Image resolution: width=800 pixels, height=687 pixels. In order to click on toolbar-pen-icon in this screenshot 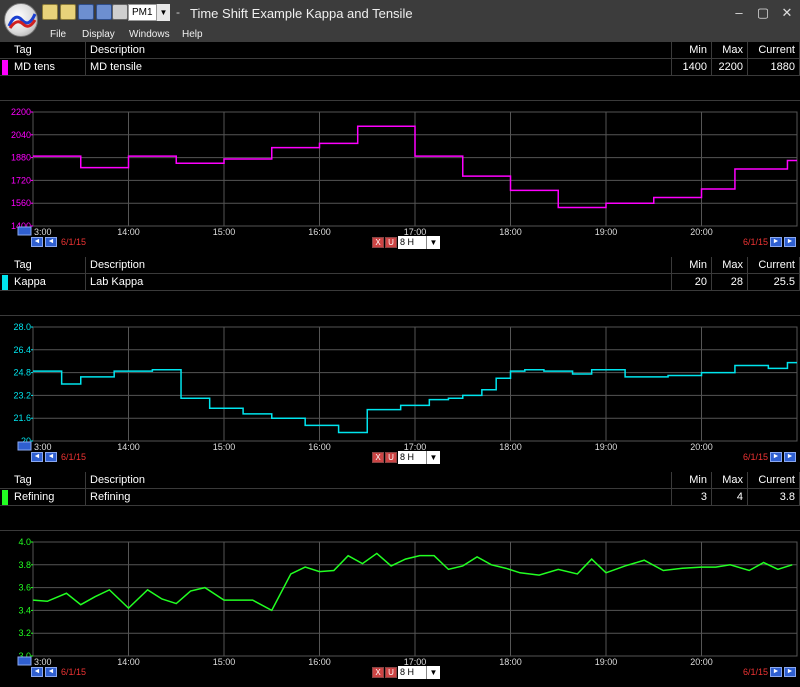, I will do `click(50, 12)`.